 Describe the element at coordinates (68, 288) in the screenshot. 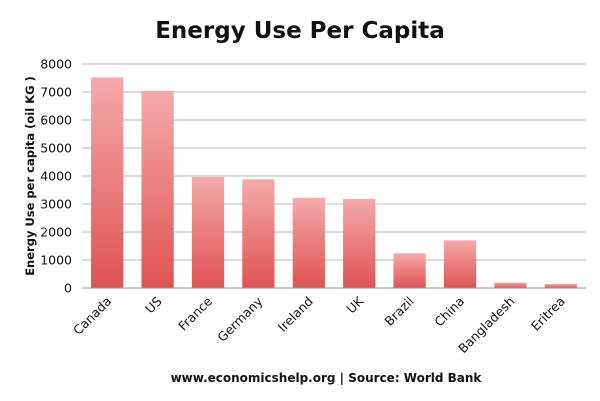

I see `y-tick-label: 0` at that location.